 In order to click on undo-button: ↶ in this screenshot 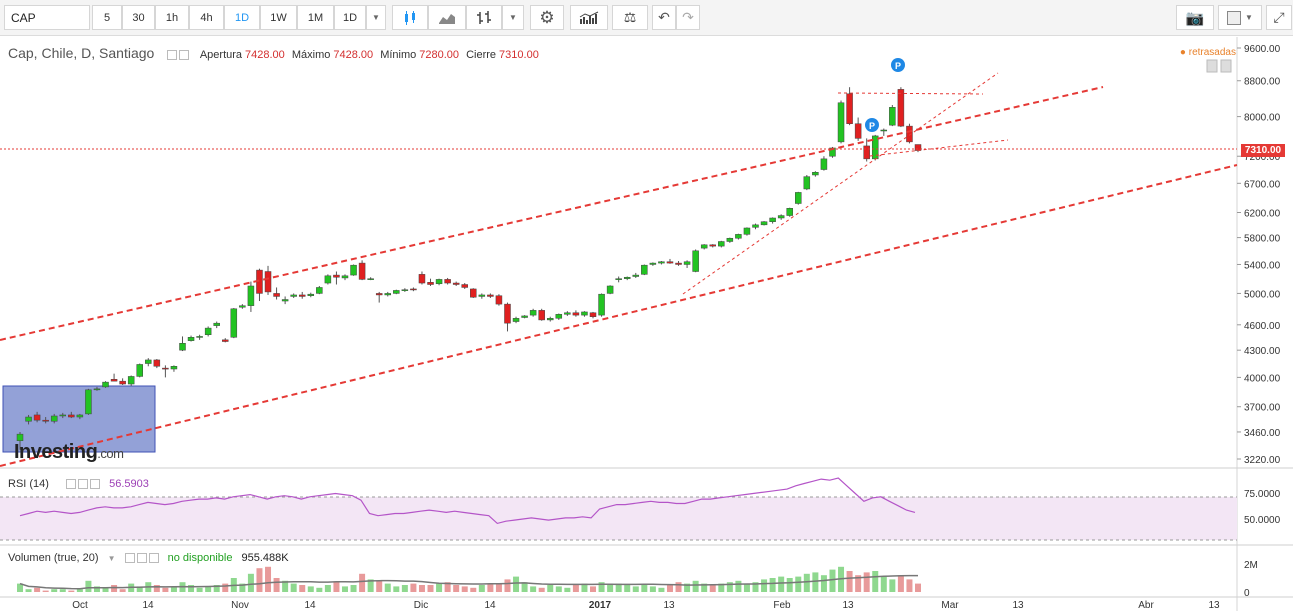, I will do `click(664, 17)`.